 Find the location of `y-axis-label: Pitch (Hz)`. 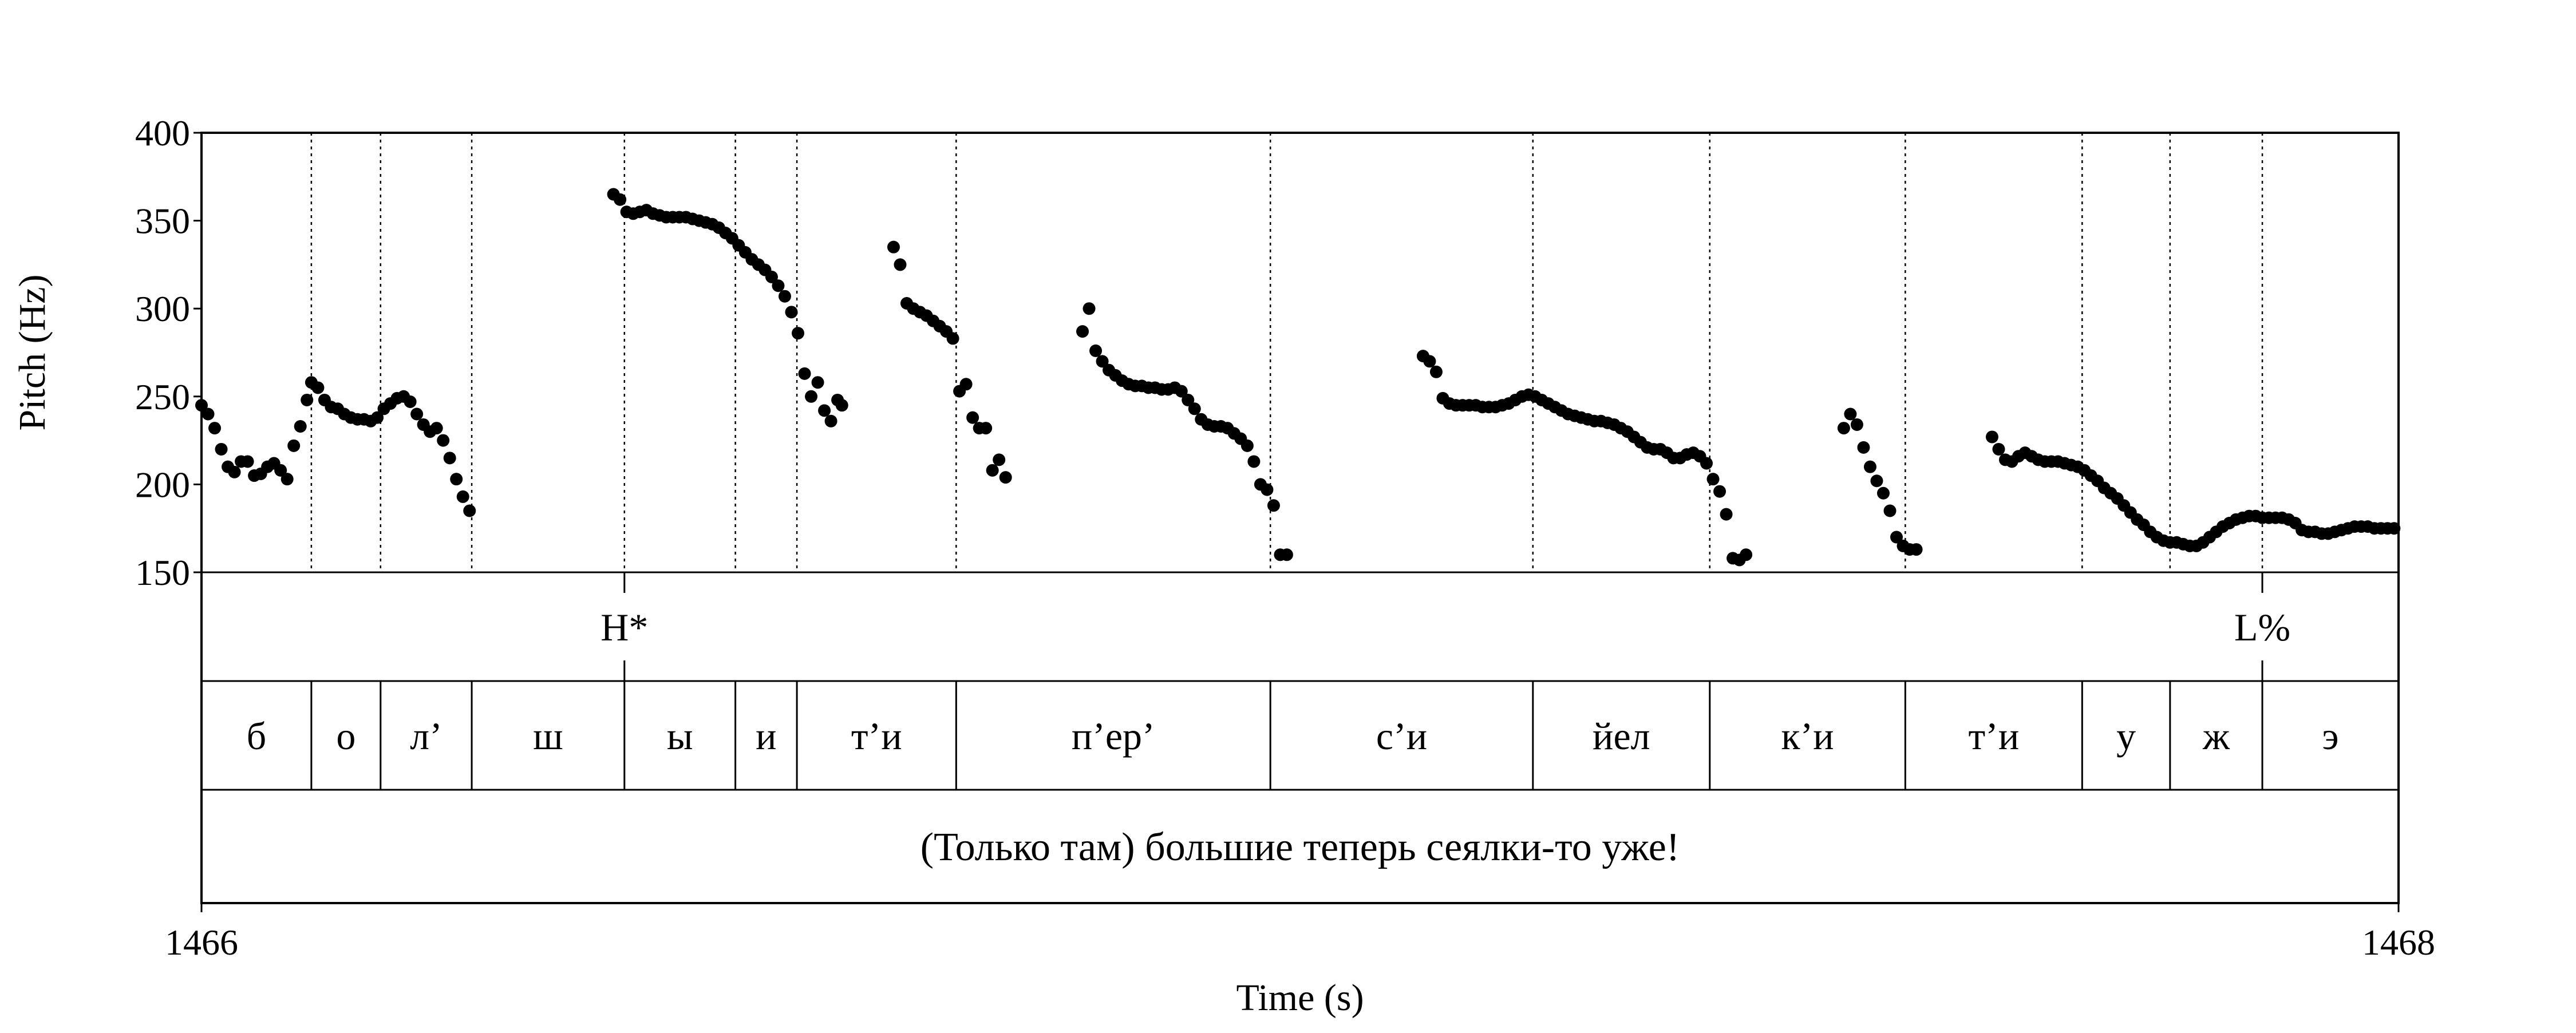

y-axis-label: Pitch (Hz) is located at coordinates (32, 352).